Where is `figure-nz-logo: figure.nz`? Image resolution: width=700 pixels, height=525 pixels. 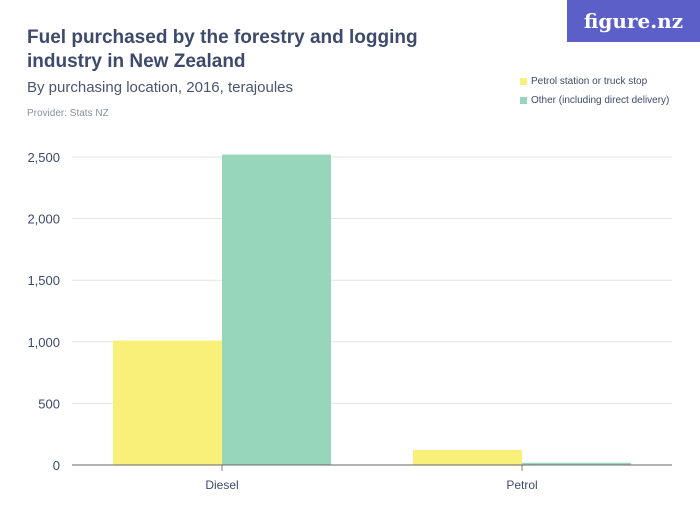
figure-nz-logo: figure.nz is located at coordinates (633, 21).